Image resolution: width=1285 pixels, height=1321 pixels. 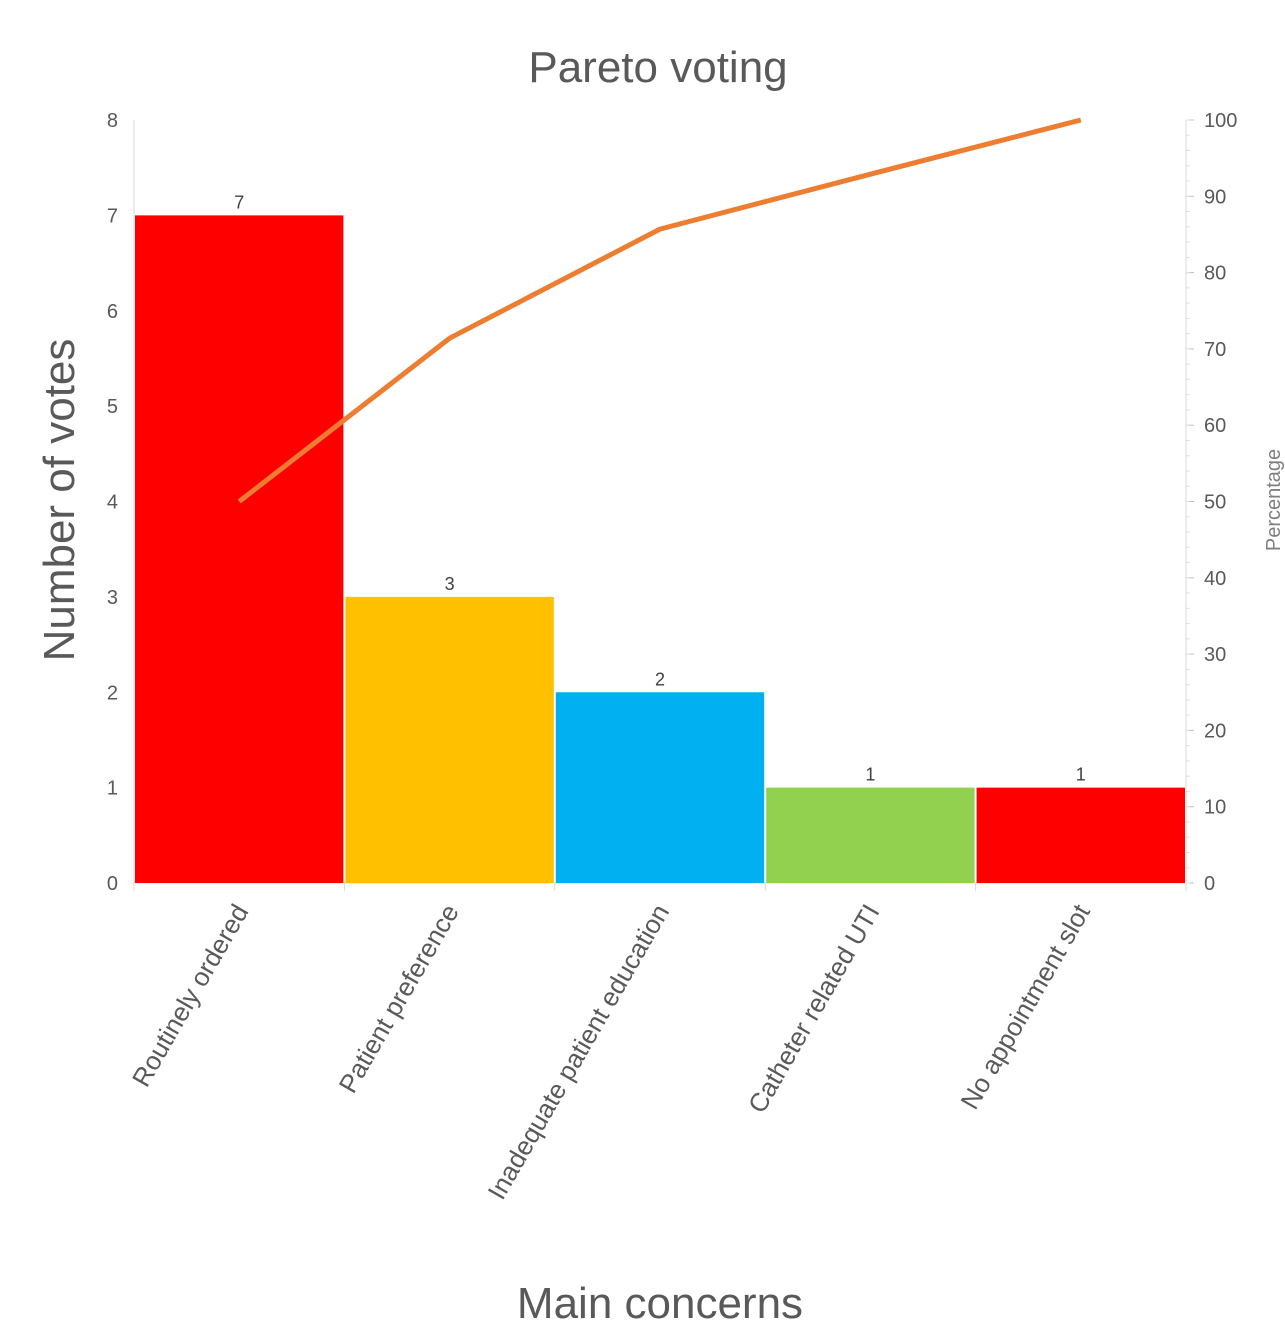 I want to click on y-tick-label: 0, so click(x=112, y=884).